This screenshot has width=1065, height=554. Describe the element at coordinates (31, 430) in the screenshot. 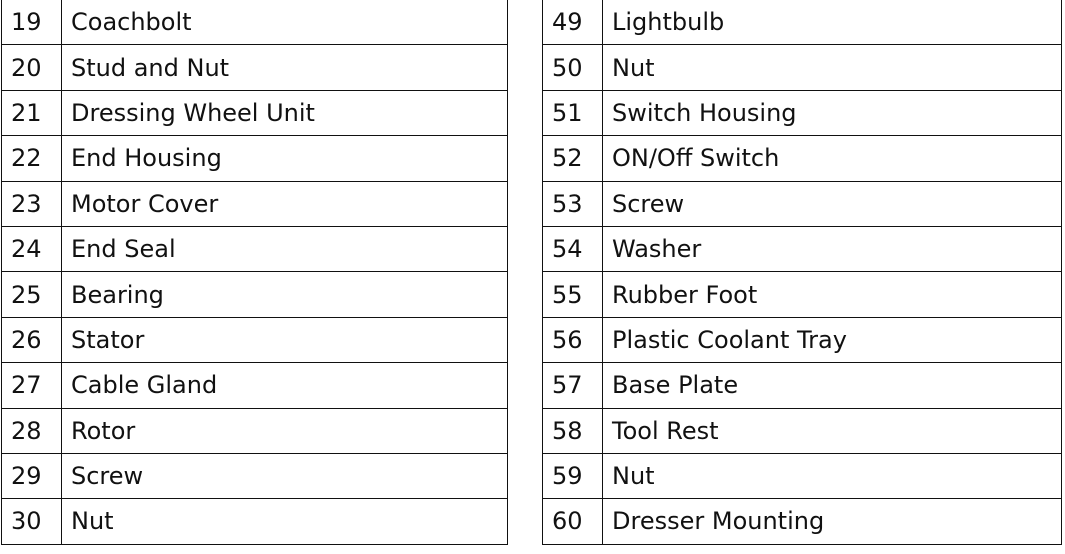

I see `part-number: 28` at that location.